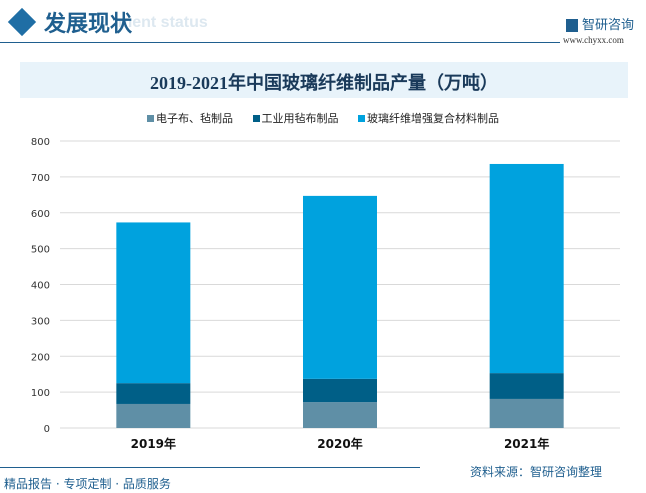  I want to click on legend-item: 玻璃纤维增强复合材料制品, so click(428, 118).